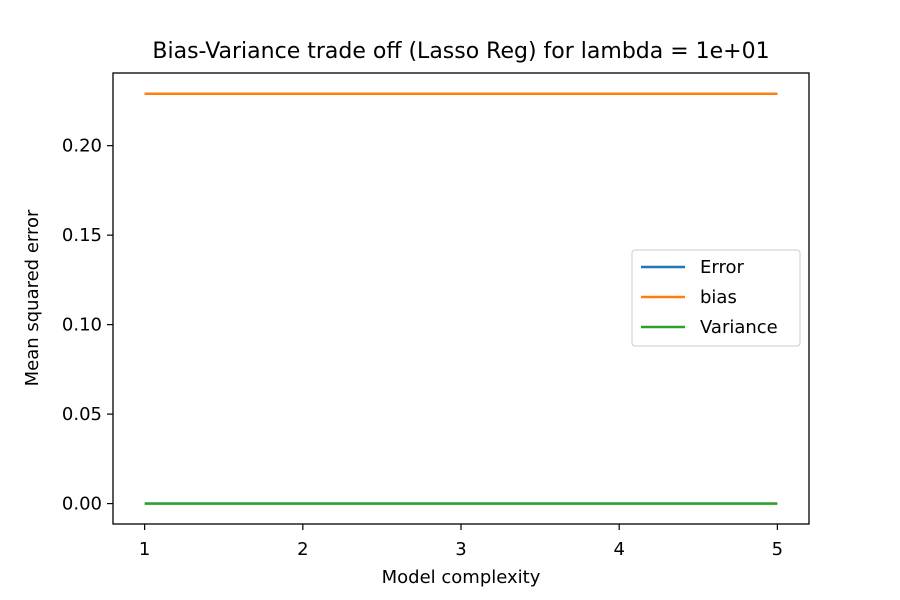 This screenshot has width=900, height=600. What do you see at coordinates (82, 504) in the screenshot?
I see `y-tick-label: 0.00` at bounding box center [82, 504].